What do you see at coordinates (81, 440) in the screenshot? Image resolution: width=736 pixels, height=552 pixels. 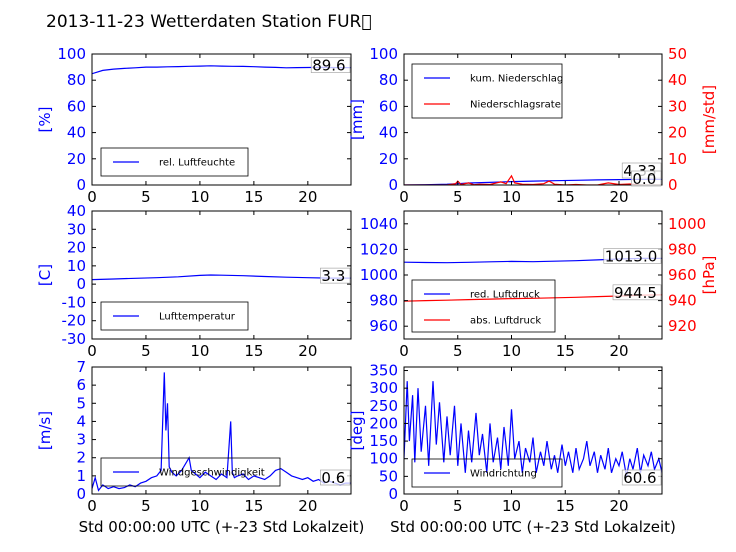 I see `y-tick-label-windspeed: 3` at bounding box center [81, 440].